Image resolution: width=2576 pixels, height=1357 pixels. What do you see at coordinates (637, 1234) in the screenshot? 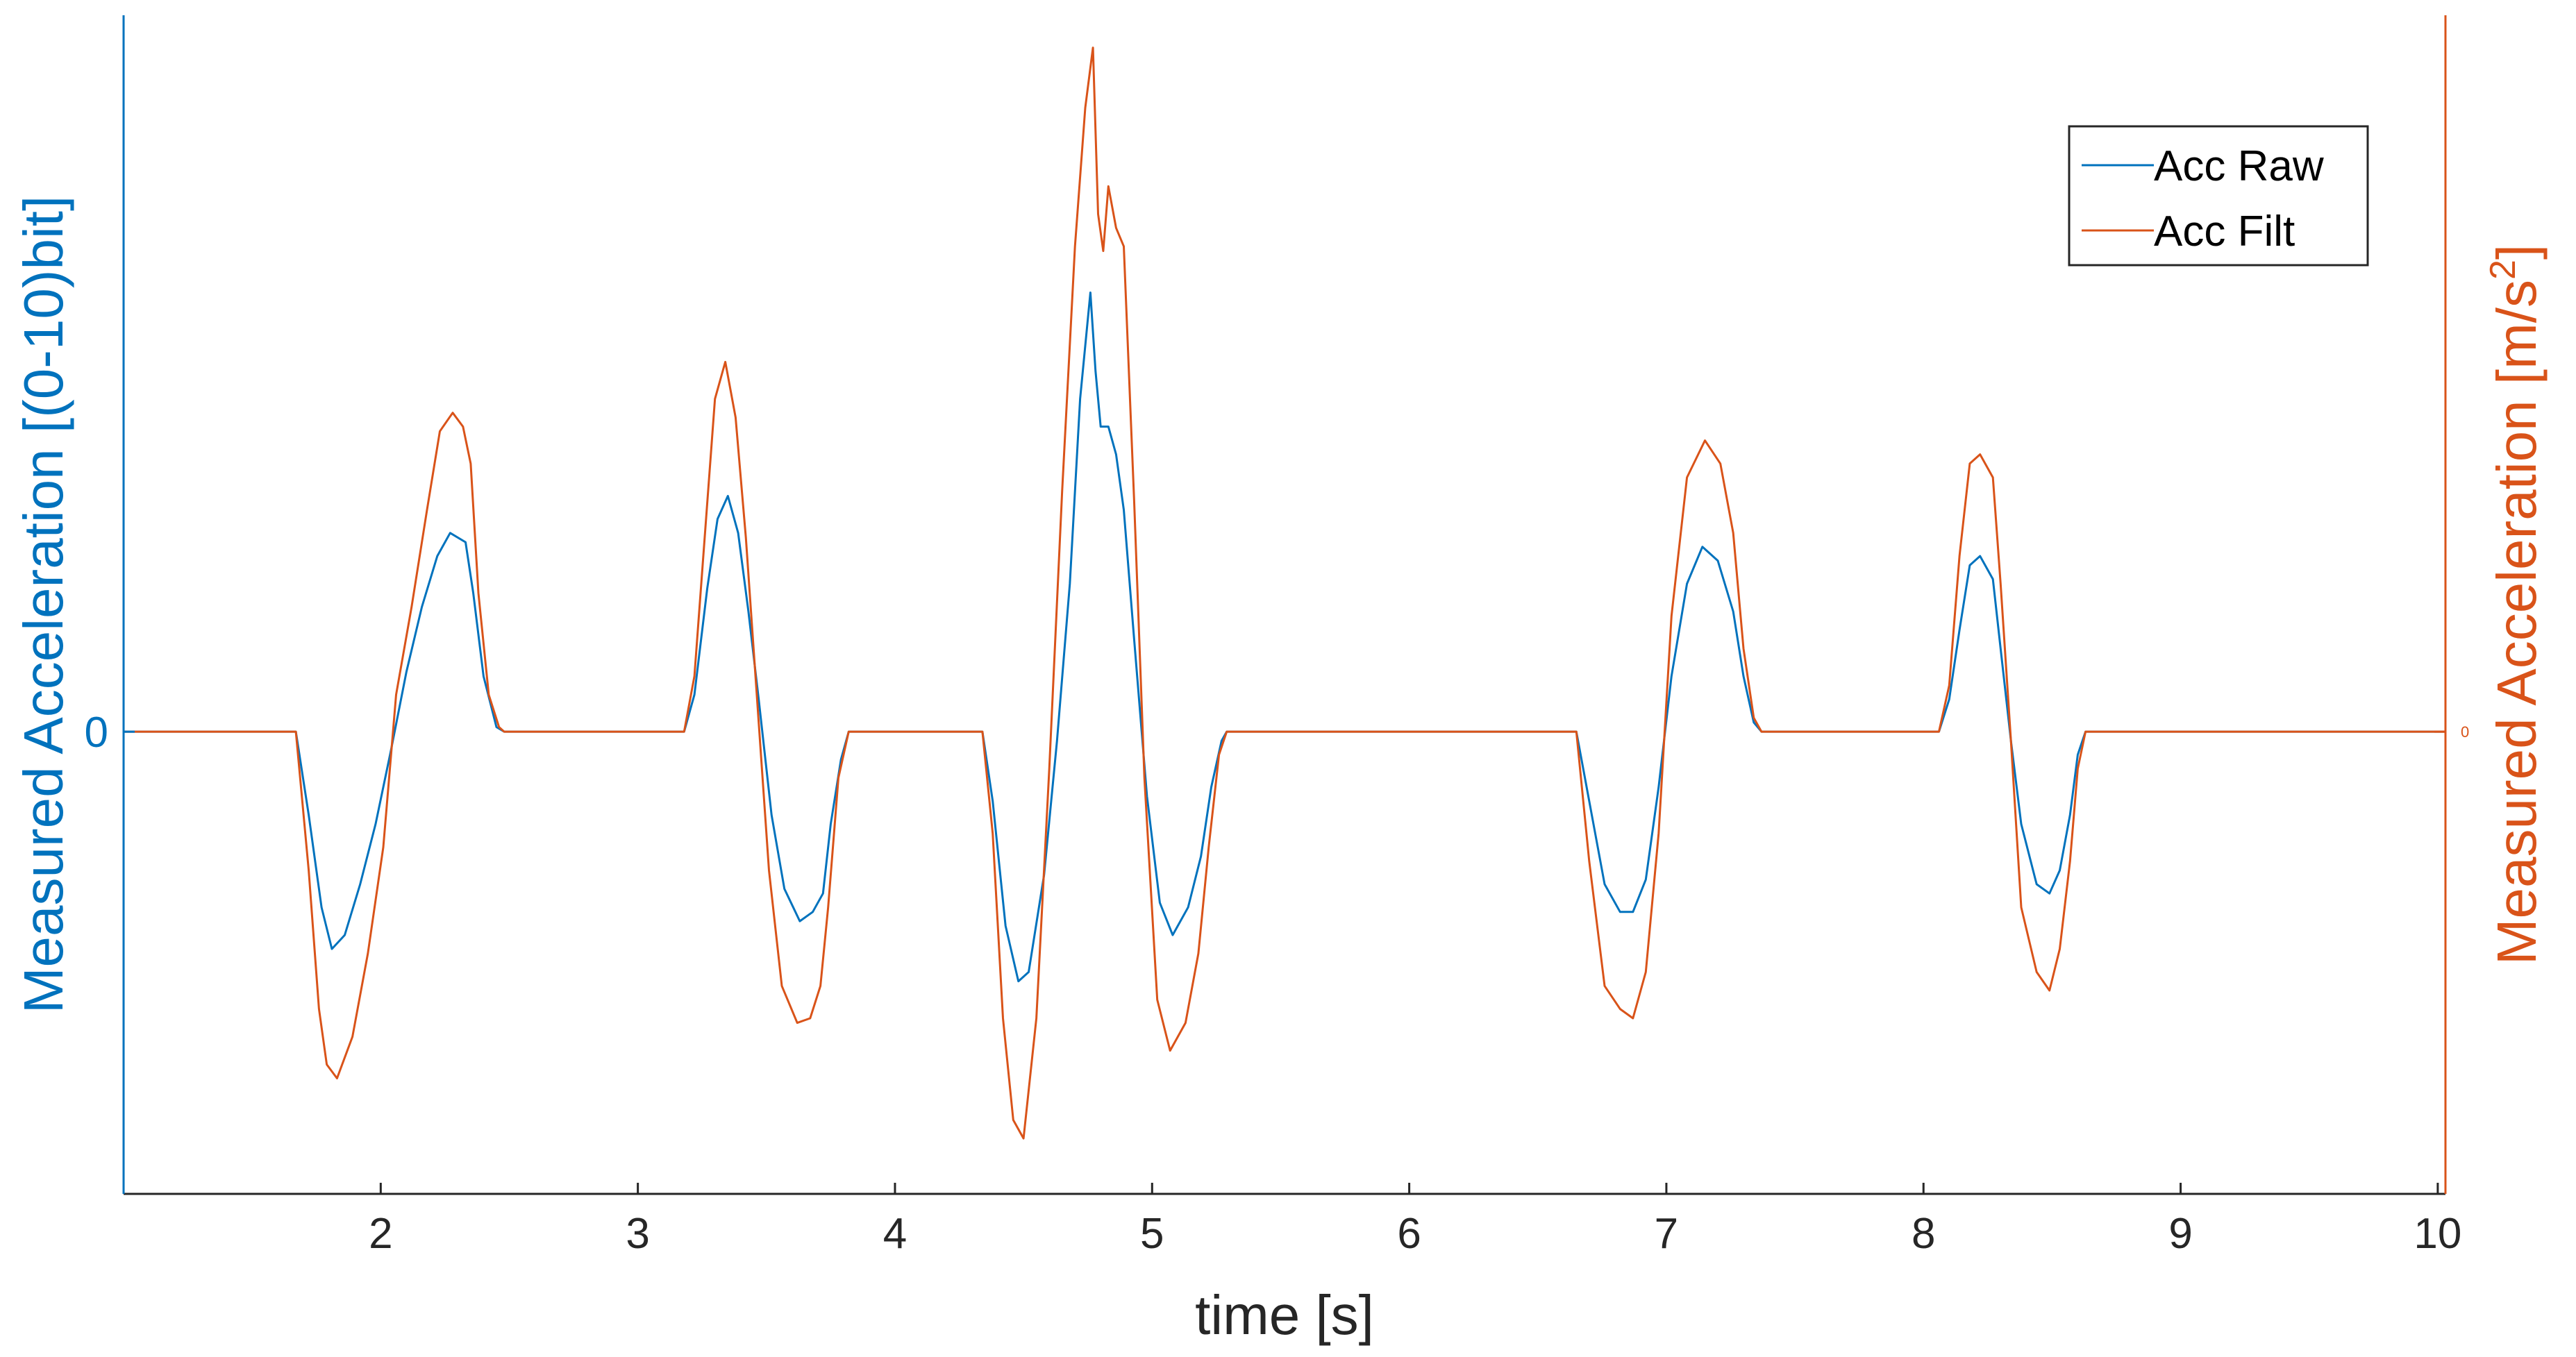
I see `x-tick-label-3: 3` at bounding box center [637, 1234].